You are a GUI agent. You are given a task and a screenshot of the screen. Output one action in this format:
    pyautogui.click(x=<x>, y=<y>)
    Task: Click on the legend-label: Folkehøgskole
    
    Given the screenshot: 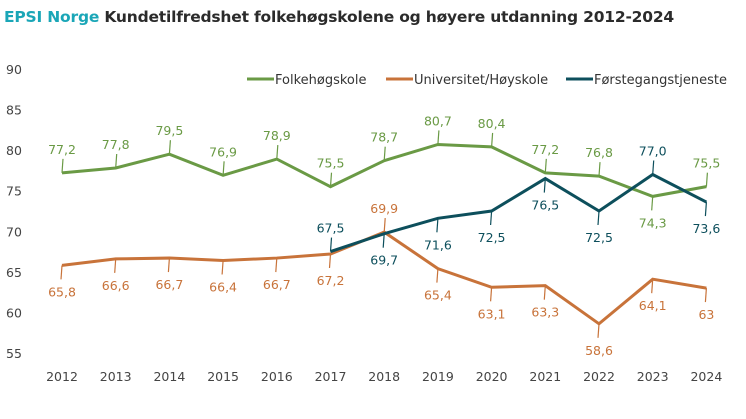 What is the action you would take?
    pyautogui.click(x=321, y=80)
    